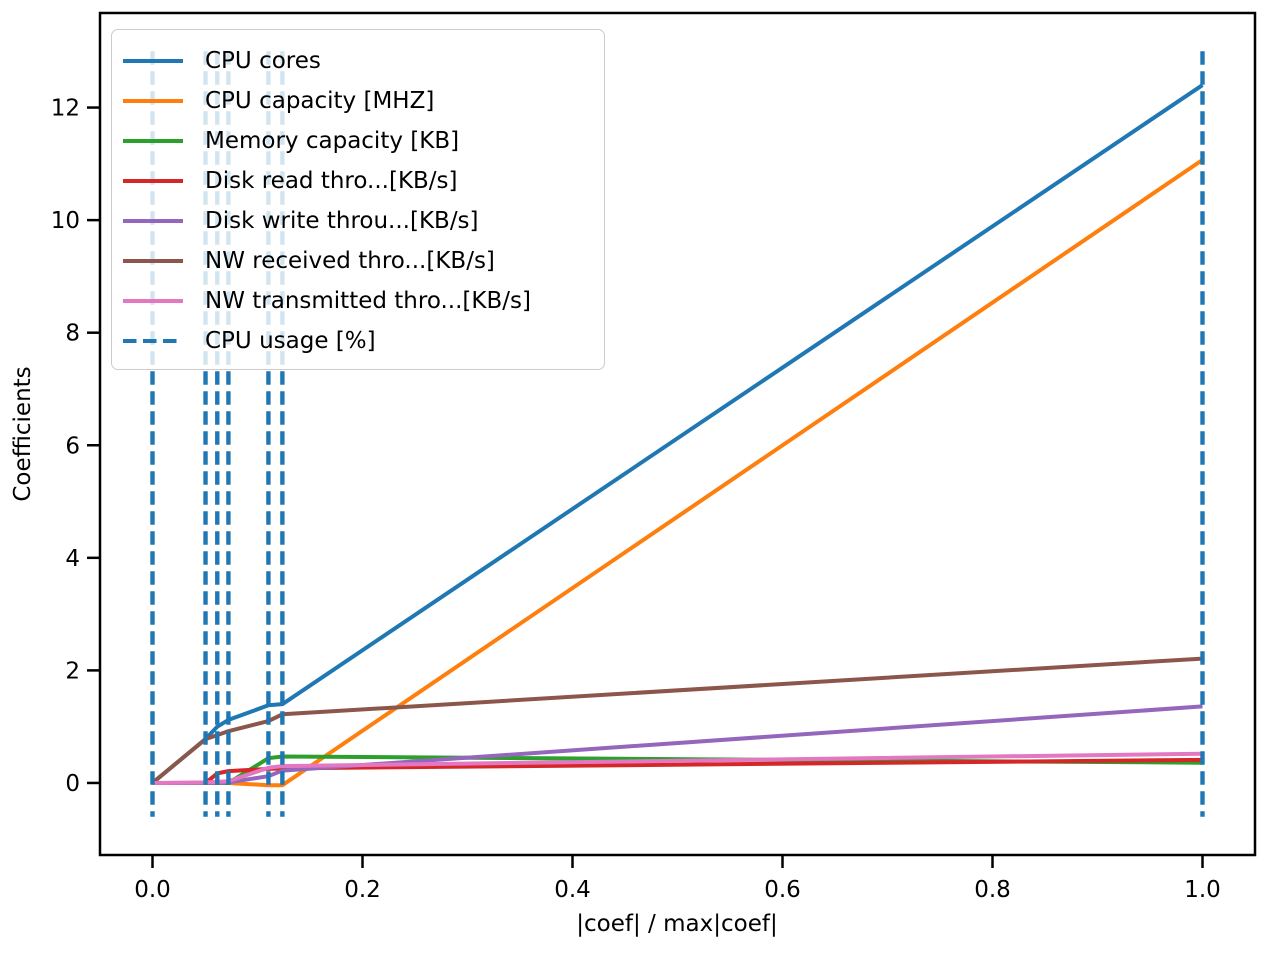  I want to click on legend-entry: Memory capacity [KB], so click(363, 141).